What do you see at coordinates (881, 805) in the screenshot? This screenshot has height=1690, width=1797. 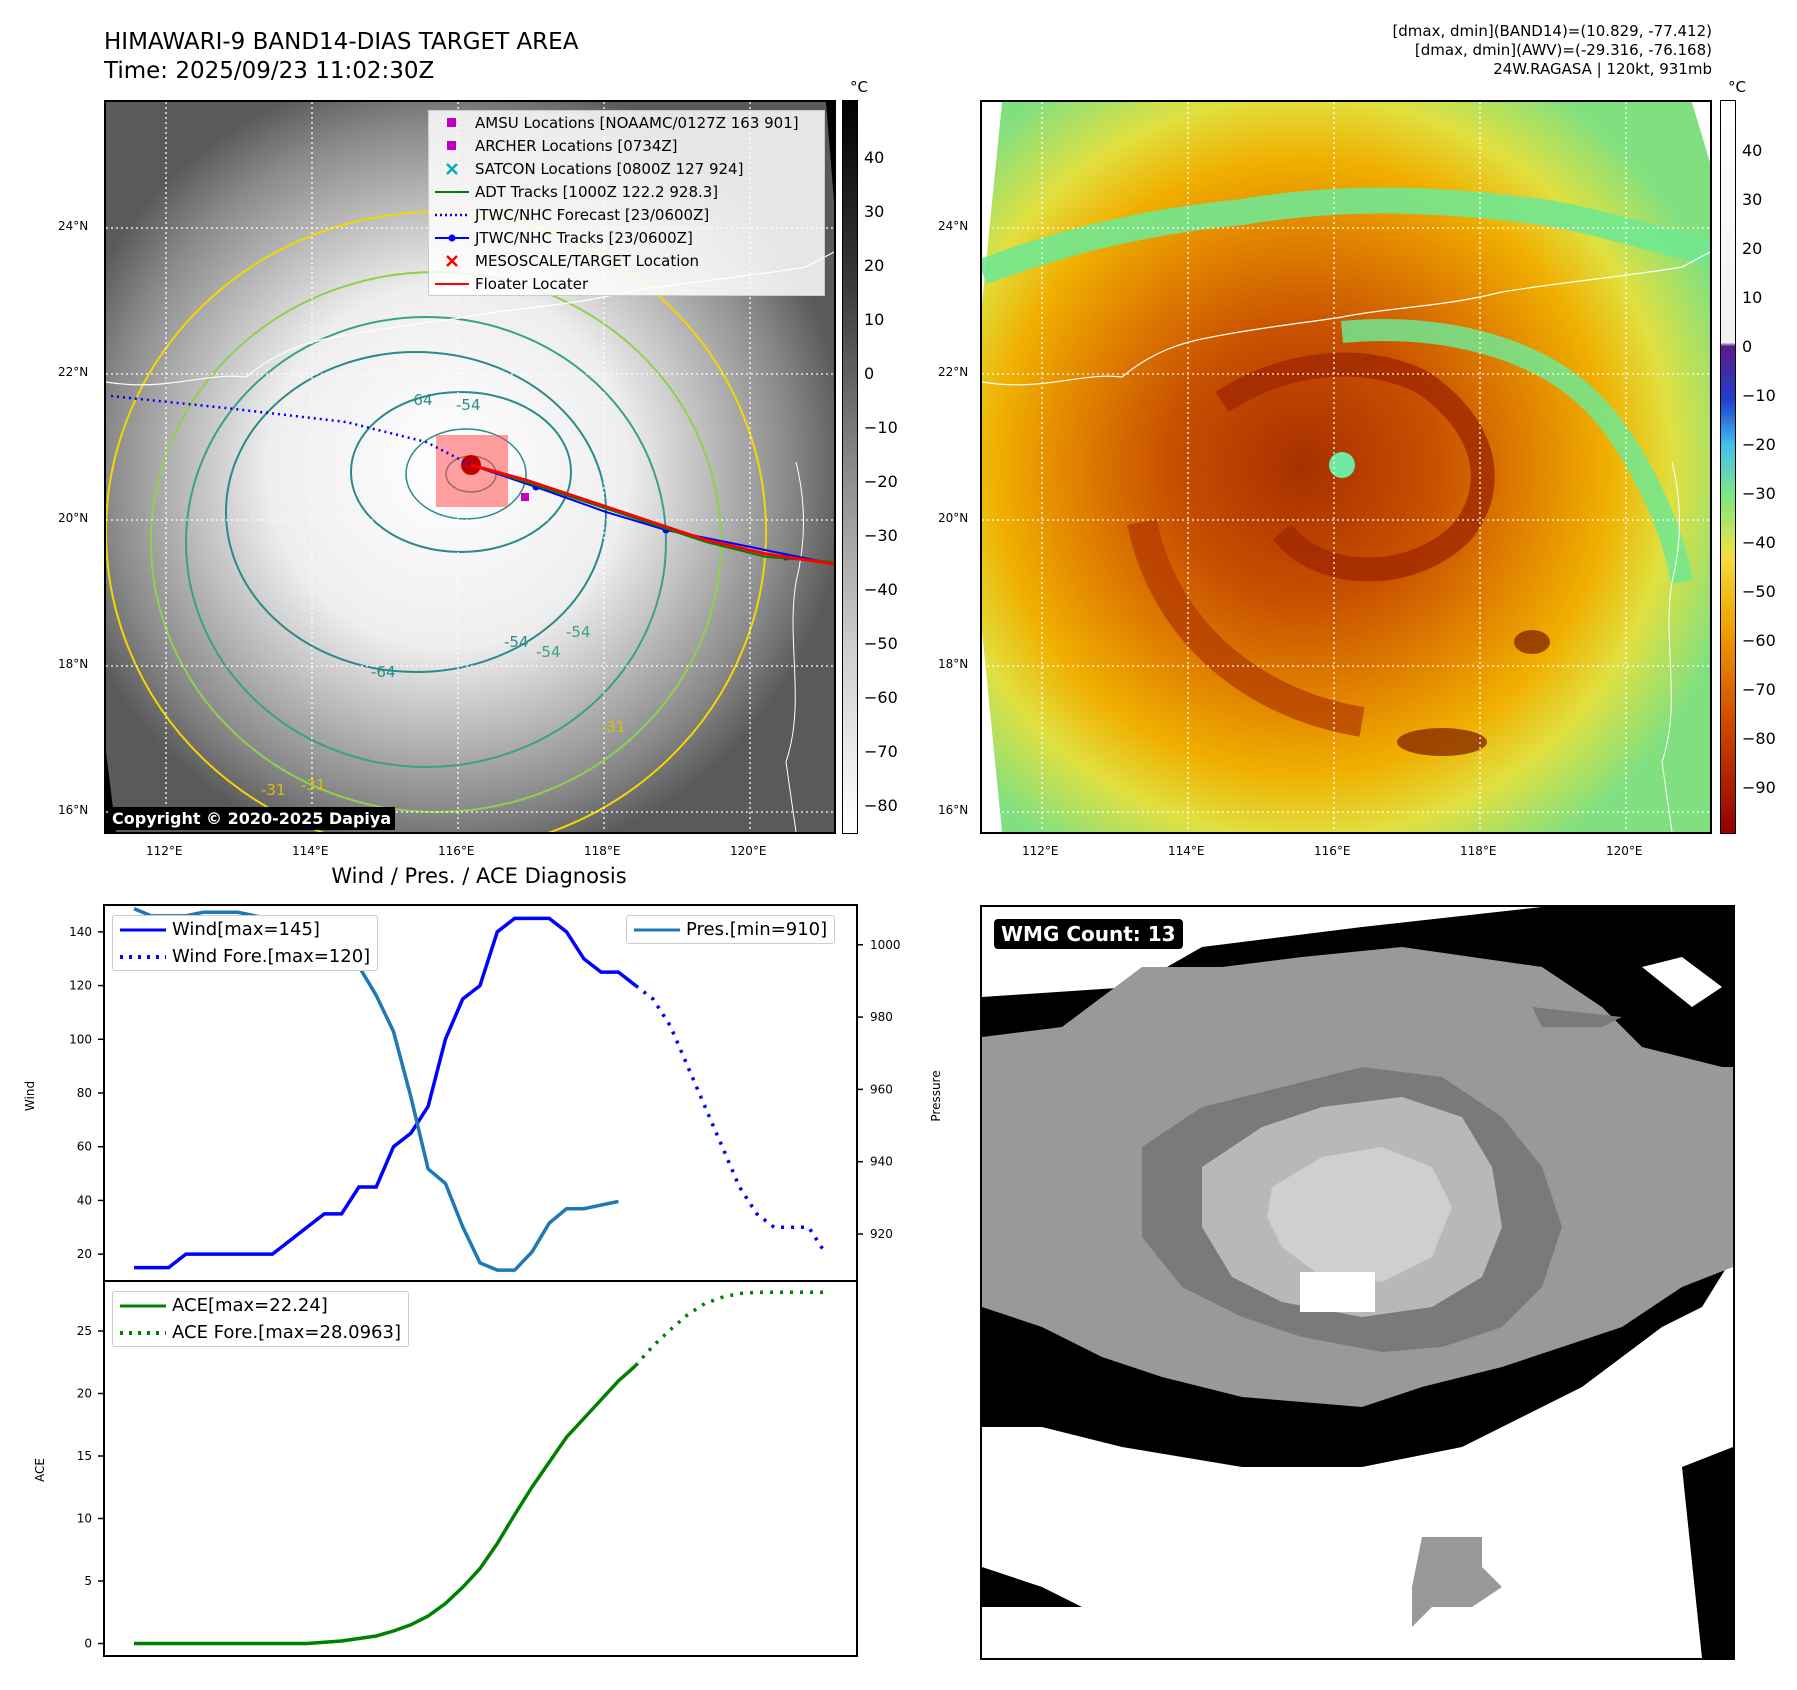 I see `ir-colorbar-tick: −80` at bounding box center [881, 805].